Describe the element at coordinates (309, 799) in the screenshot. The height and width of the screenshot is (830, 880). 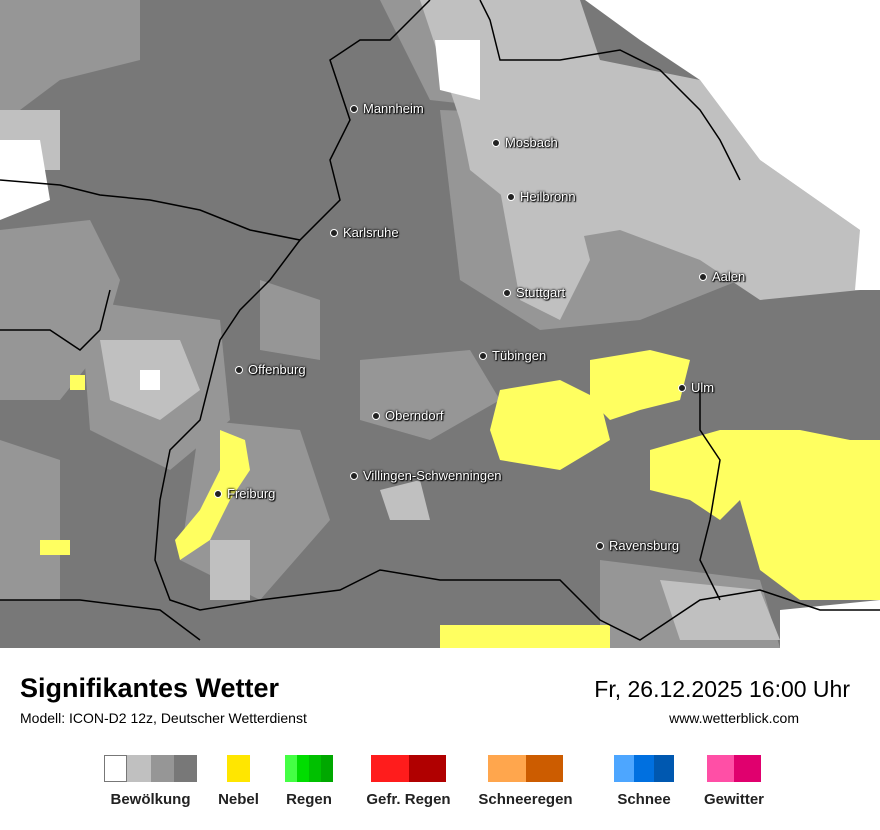
I see `legend-label: Regen` at that location.